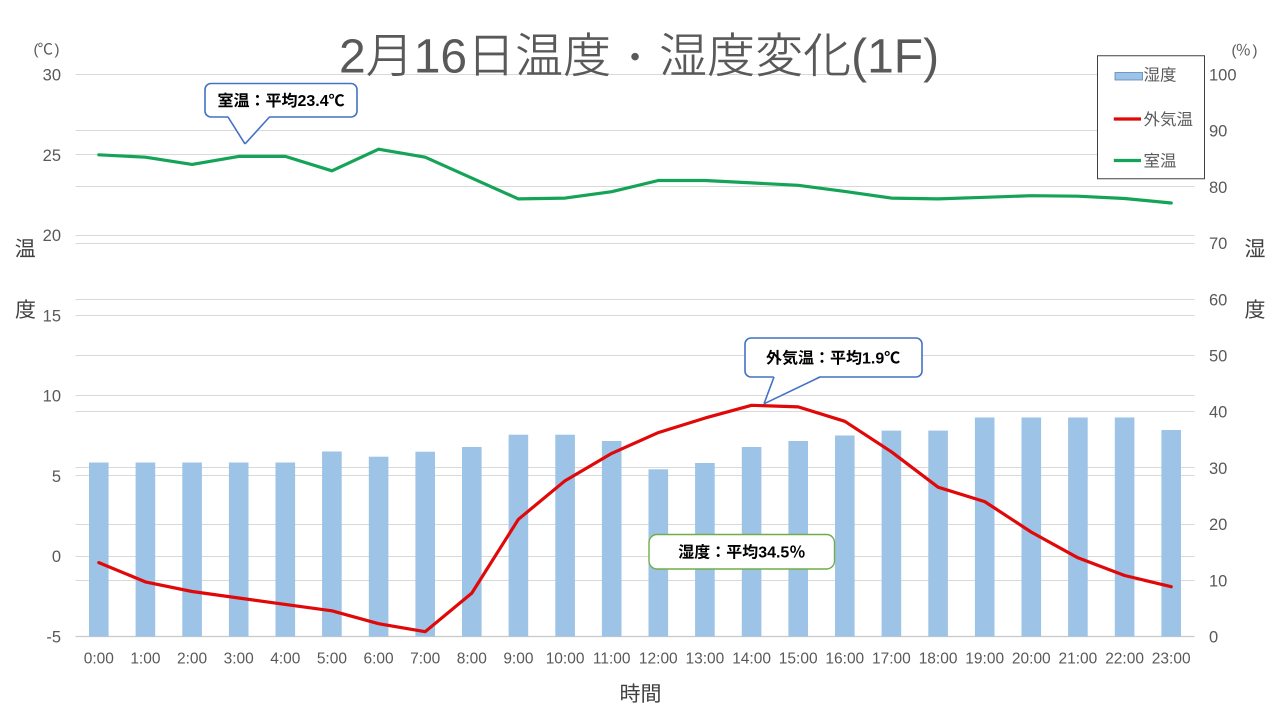 The width and height of the screenshot is (1280, 720). I want to click on svg-text: 21:00, so click(1078, 659).